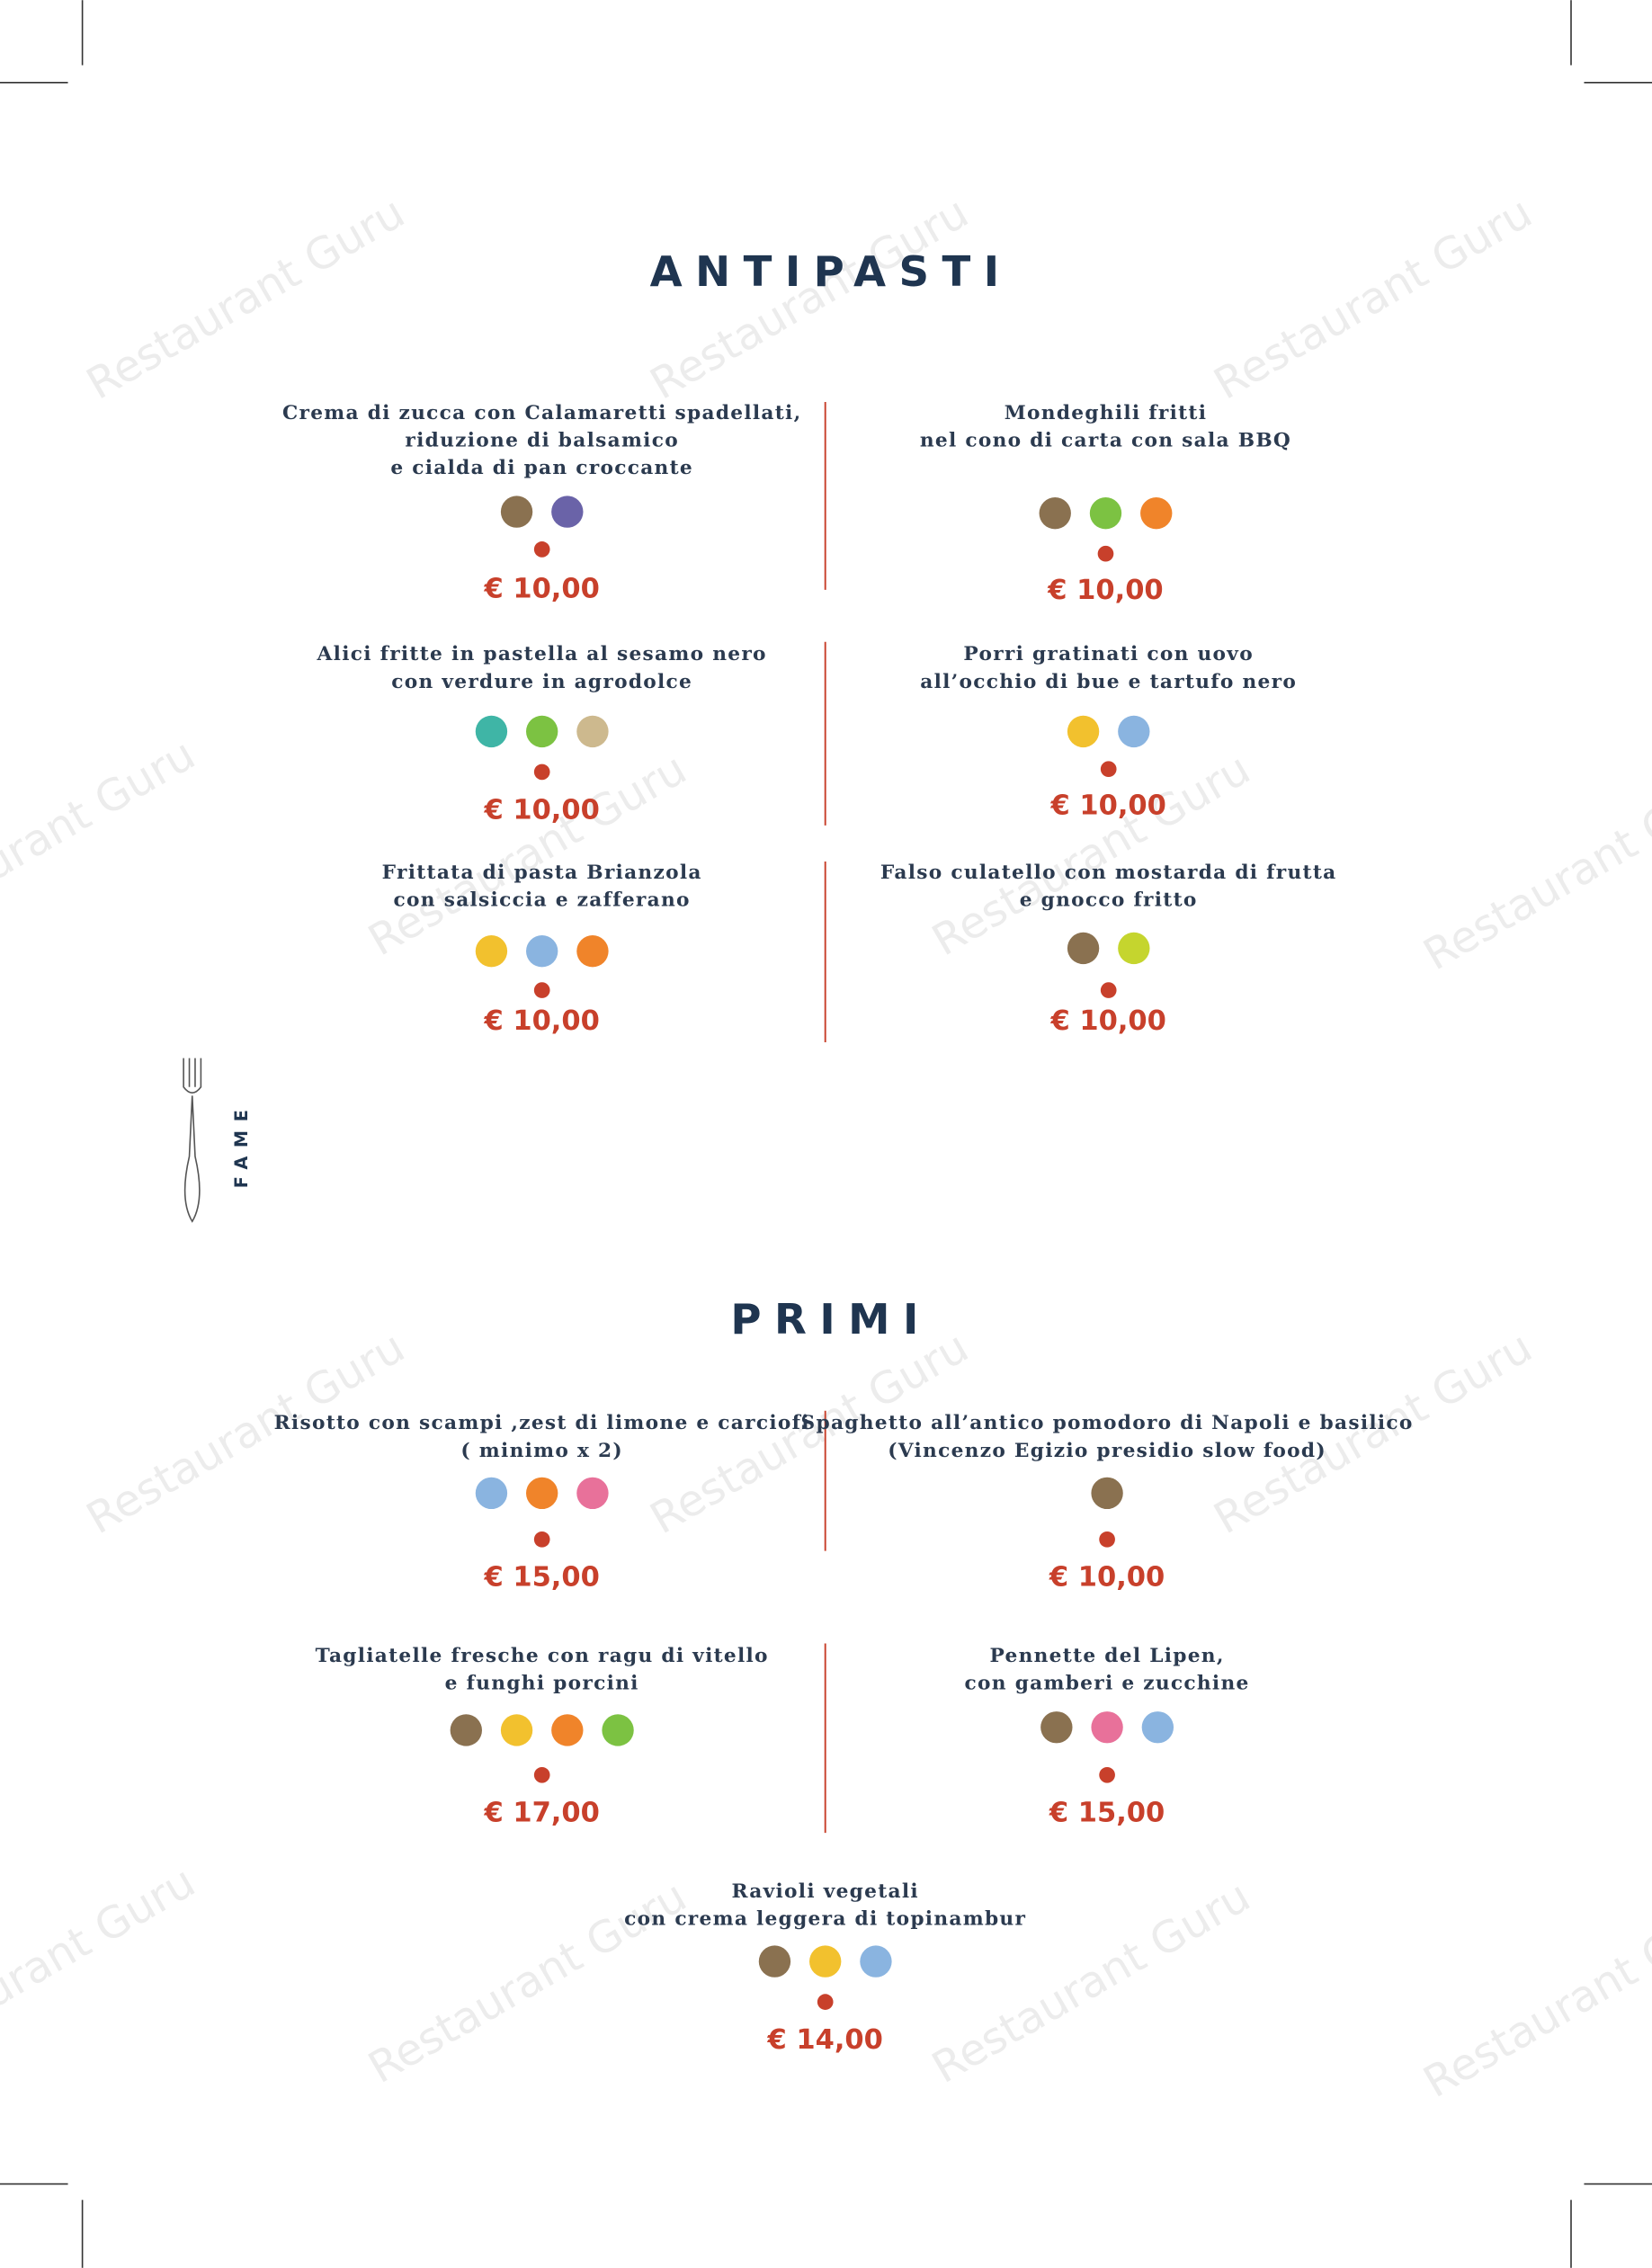 This screenshot has height=2268, width=1652. Describe the element at coordinates (541, 682) in the screenshot. I see `dish-name: con verdure in agrodolce` at that location.